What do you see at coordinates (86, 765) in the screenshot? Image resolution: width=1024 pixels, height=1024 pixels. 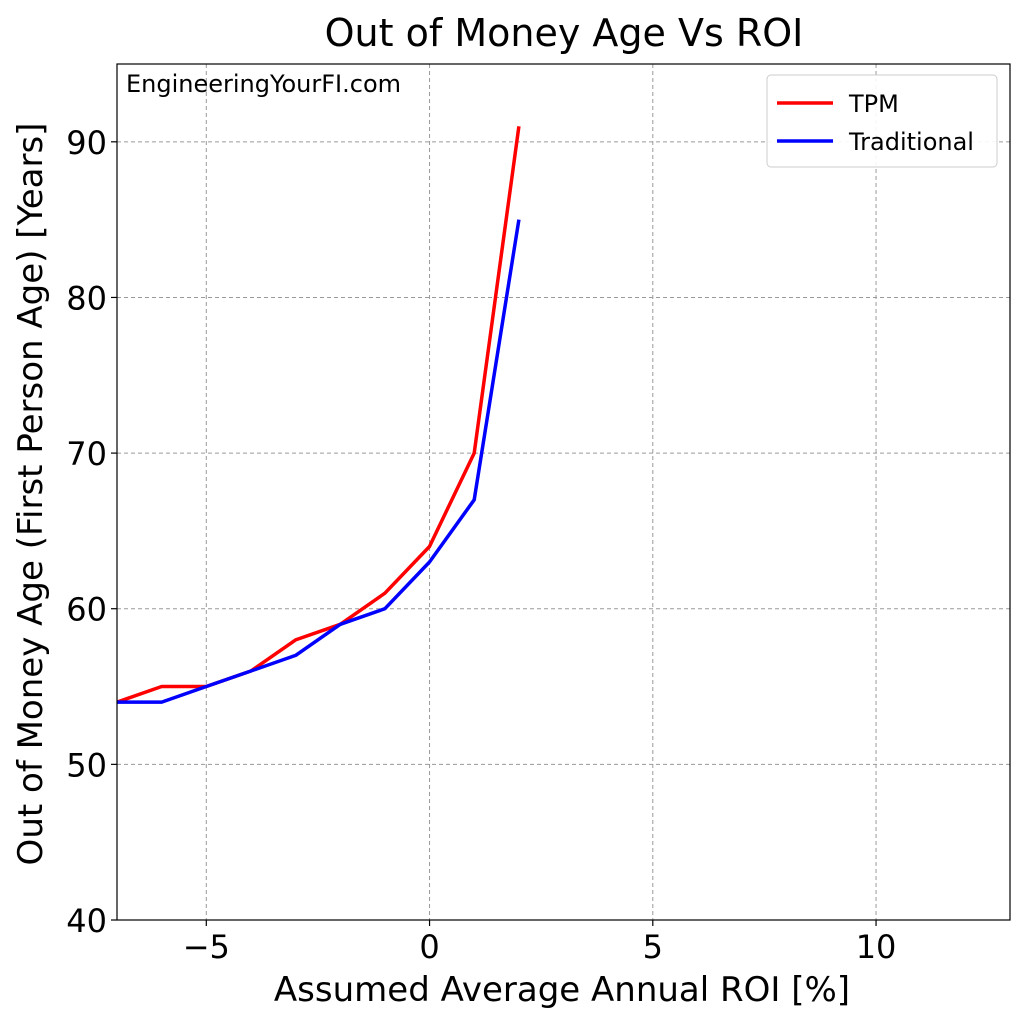 I see `y-tick-label: 50` at bounding box center [86, 765].